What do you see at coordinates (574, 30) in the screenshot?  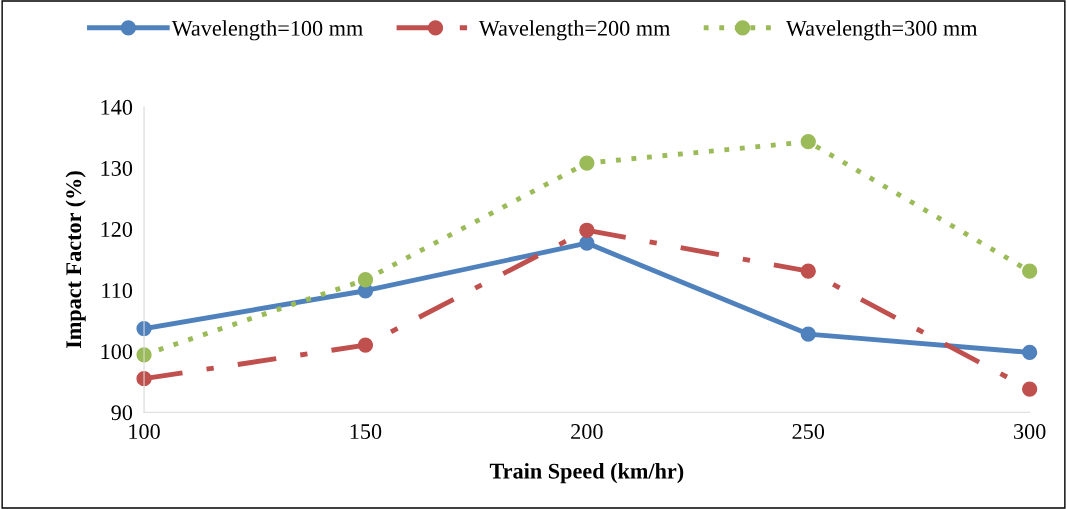 I see `legend-label: Wavelength=200 mm` at bounding box center [574, 30].